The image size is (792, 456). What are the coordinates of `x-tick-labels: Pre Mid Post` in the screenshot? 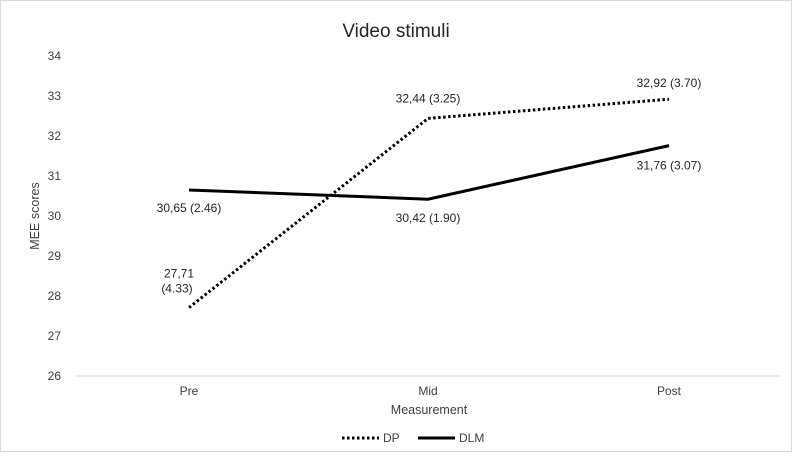 It's located at (431, 391).